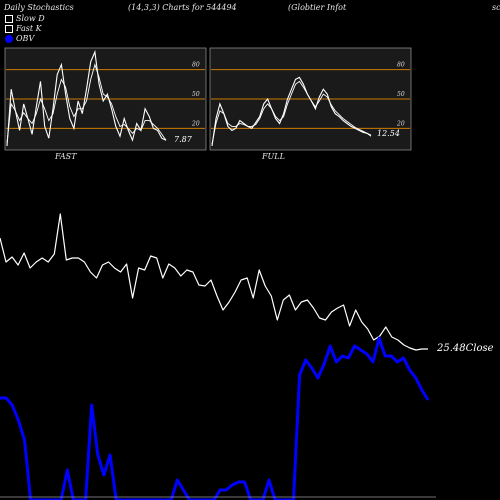  I want to click on fast-last-value-label: 7.87, so click(183, 139).